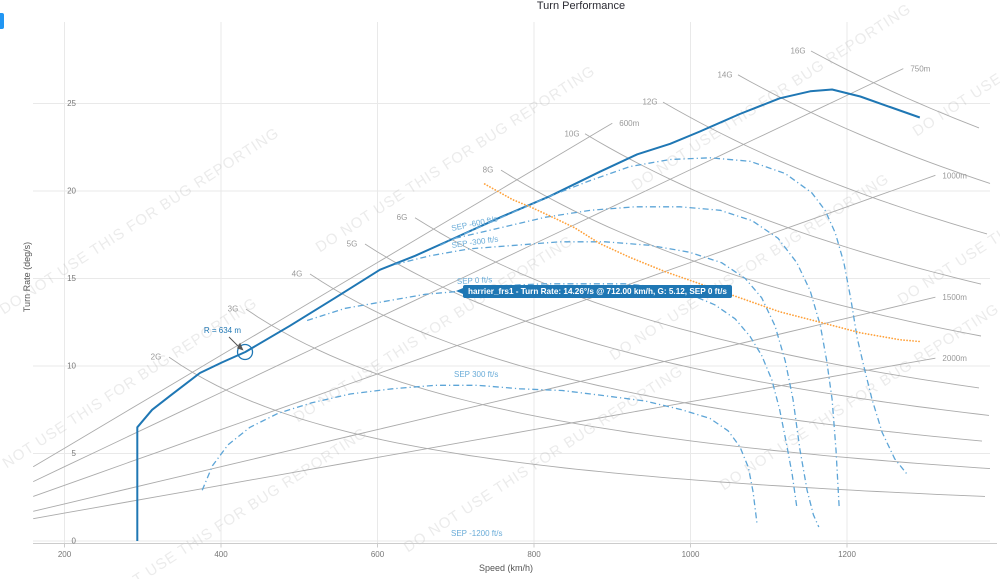  Describe the element at coordinates (402, 217) in the screenshot. I see `g-load-label: 6G` at that location.